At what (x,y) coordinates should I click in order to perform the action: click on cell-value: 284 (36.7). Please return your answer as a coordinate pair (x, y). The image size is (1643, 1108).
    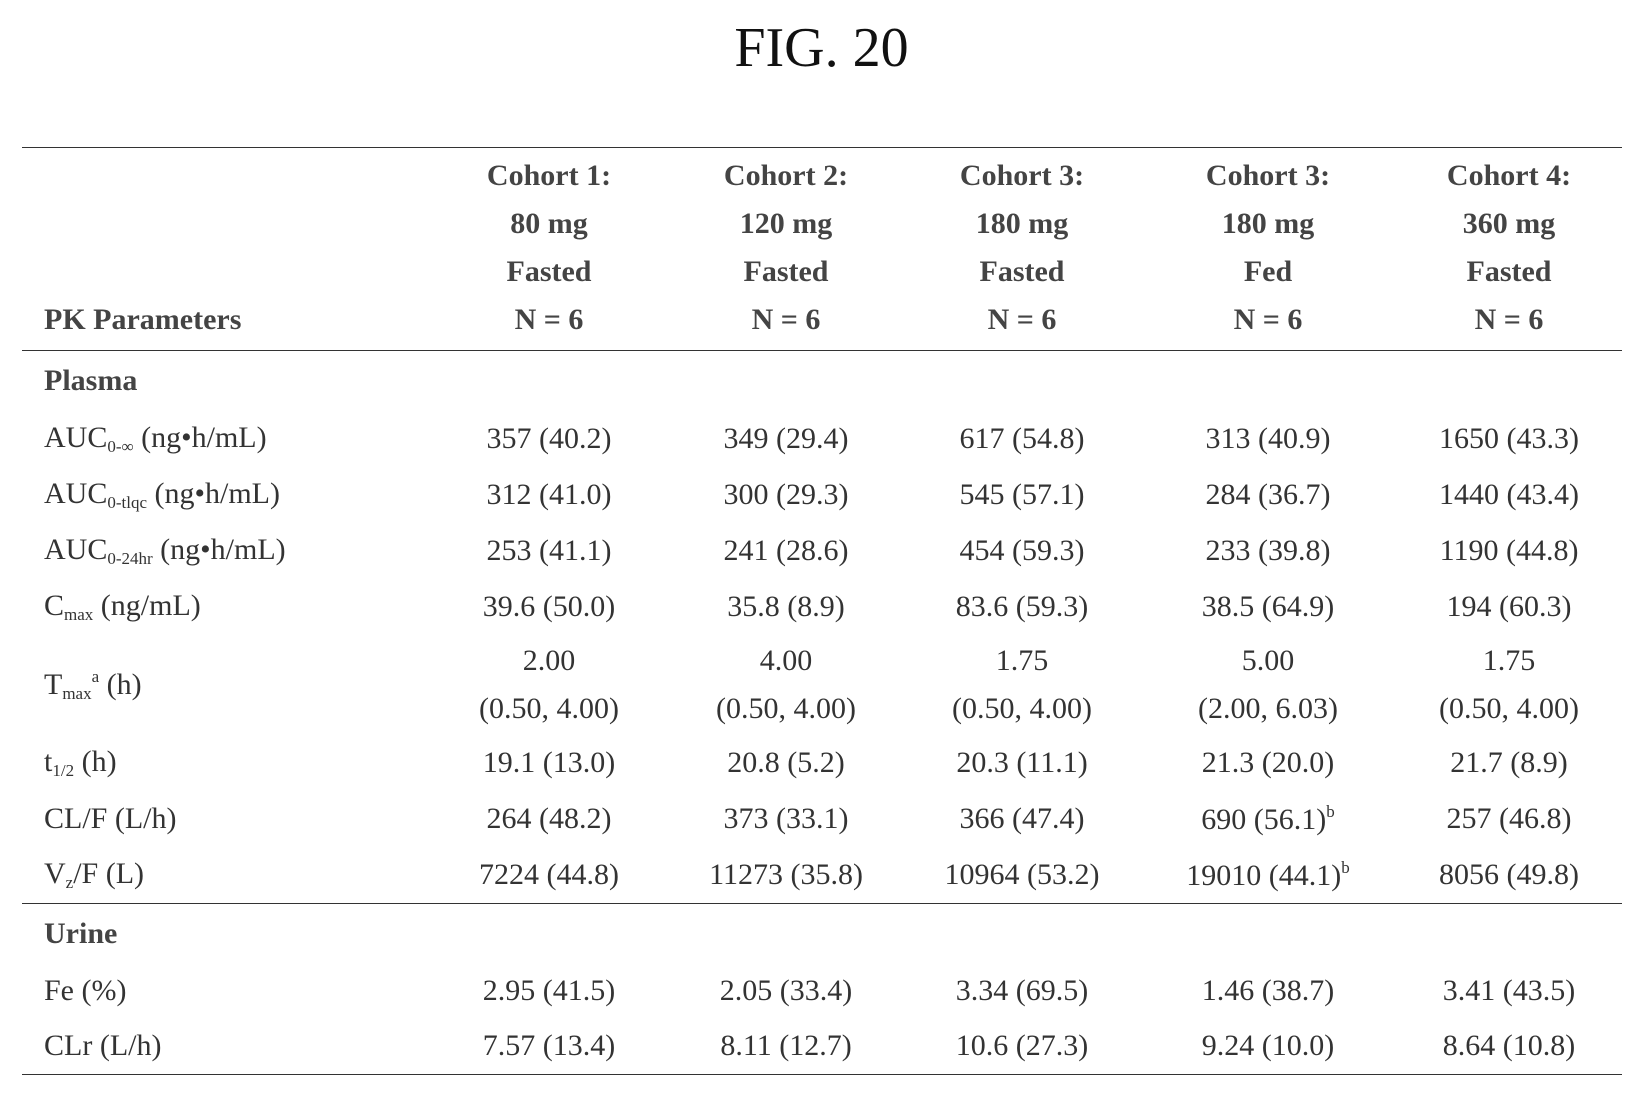
    Looking at the image, I should click on (1268, 494).